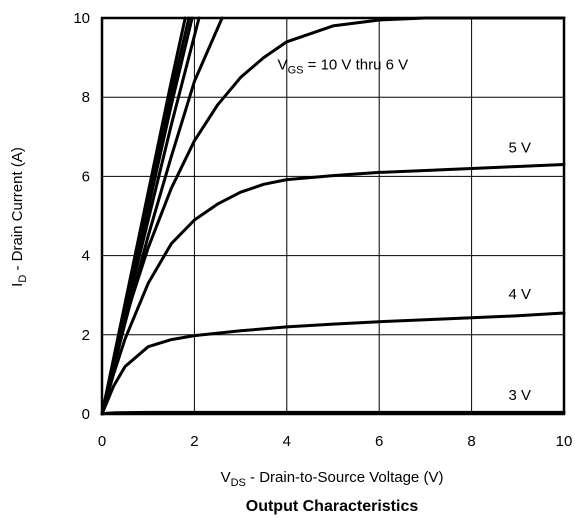 The image size is (575, 518). I want to click on y-axis-label: ID - Drain Current (A), so click(19, 217).